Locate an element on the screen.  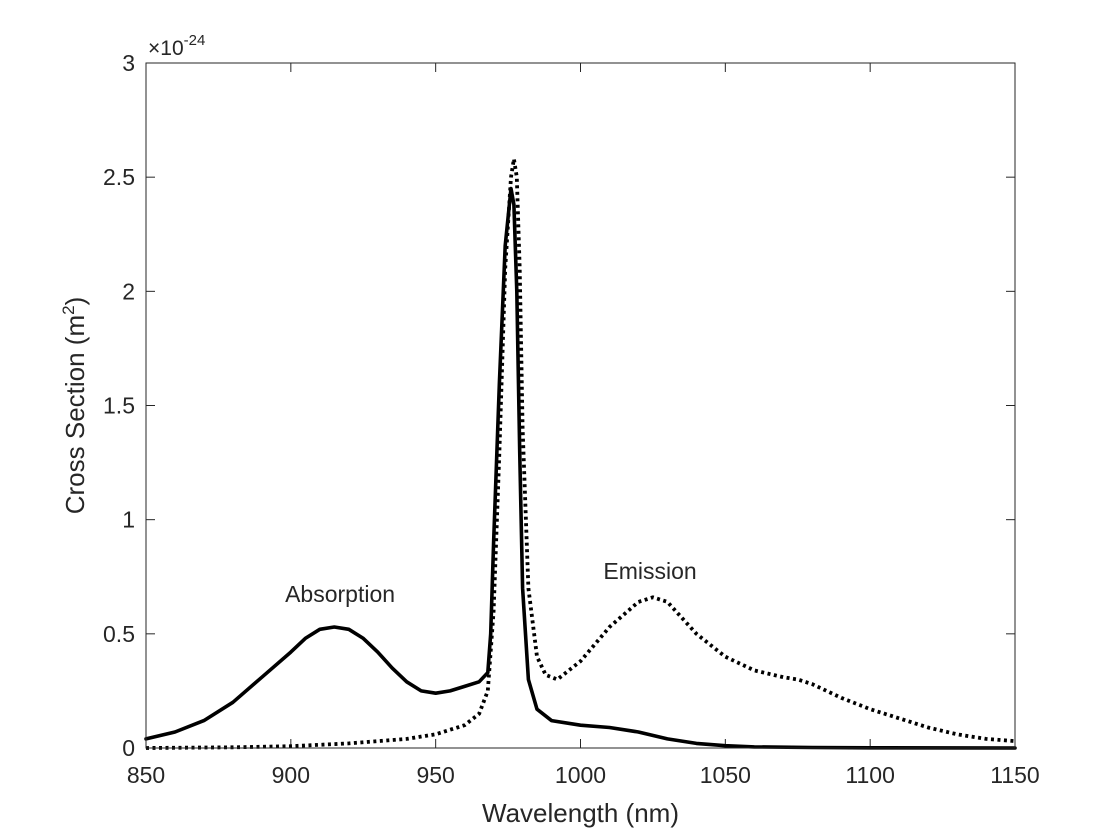
x-tick-labels: 850 900 950 1000 1050 1100 1150 is located at coordinates (583, 775).